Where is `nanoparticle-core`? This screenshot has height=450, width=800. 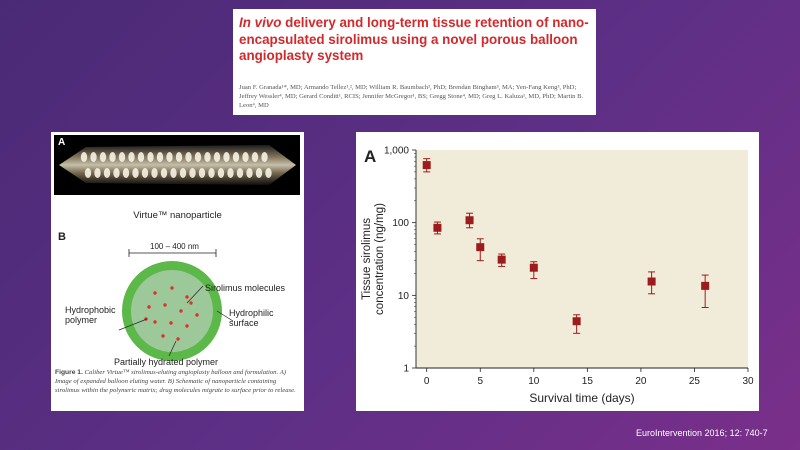 nanoparticle-core is located at coordinates (172, 311).